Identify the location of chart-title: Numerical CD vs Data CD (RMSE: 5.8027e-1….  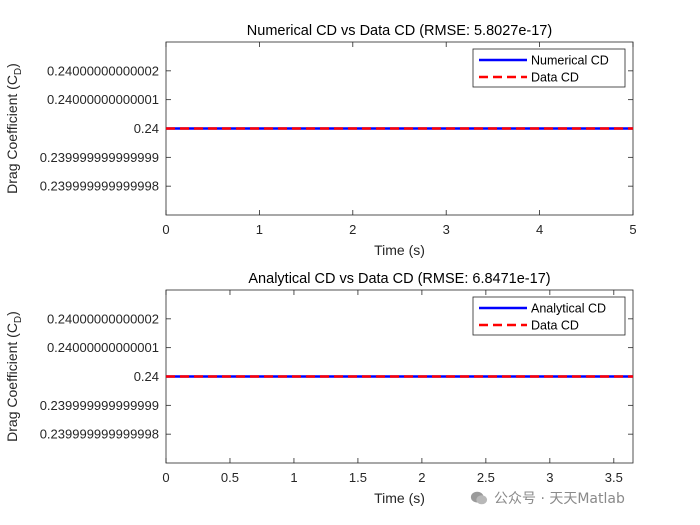
(399, 31).